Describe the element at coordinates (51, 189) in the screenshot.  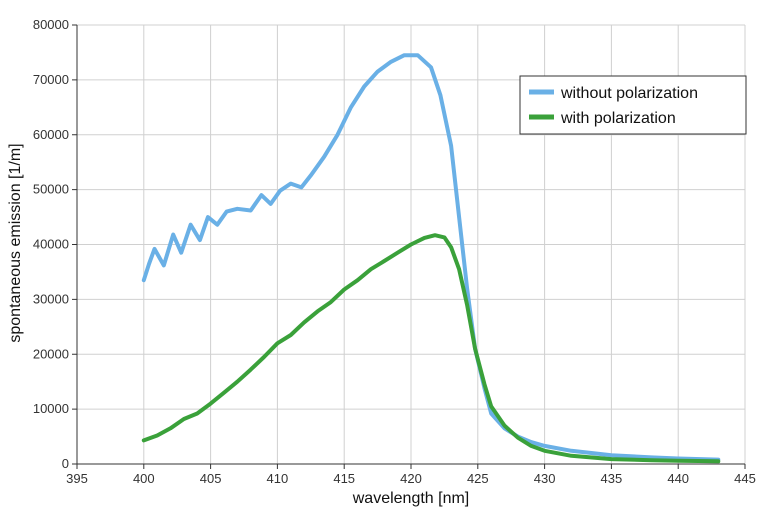
I see `y-tick-label: 50000` at that location.